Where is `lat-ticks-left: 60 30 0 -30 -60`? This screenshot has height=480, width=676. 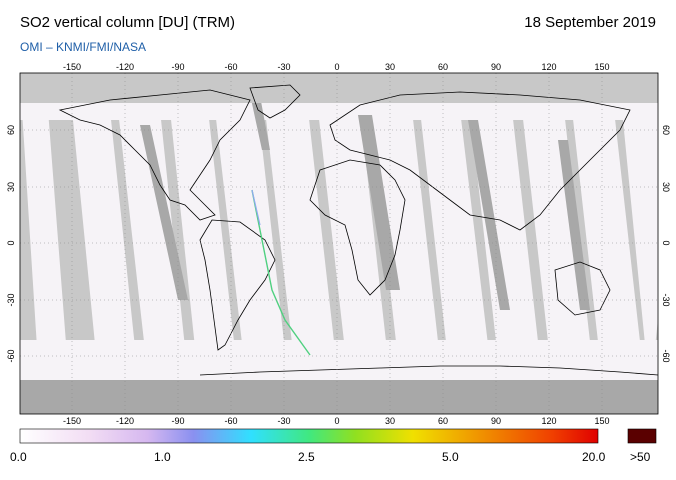
lat-ticks-left: 60 30 0 -30 -60 is located at coordinates (11, 244).